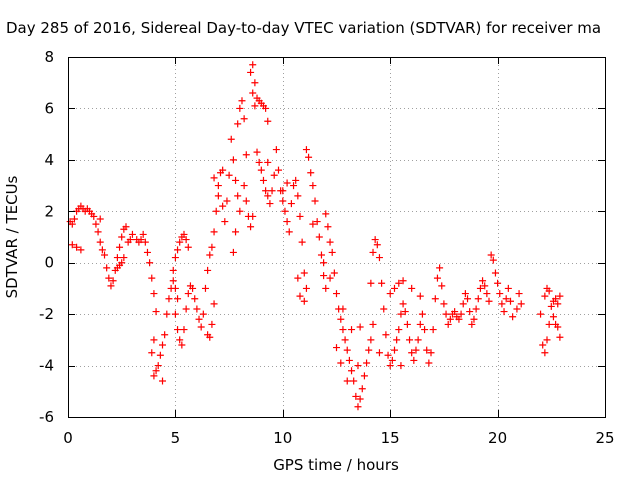 This screenshot has width=640, height=480. What do you see at coordinates (46, 366) in the screenshot?
I see `y-tick-label: -4` at bounding box center [46, 366].